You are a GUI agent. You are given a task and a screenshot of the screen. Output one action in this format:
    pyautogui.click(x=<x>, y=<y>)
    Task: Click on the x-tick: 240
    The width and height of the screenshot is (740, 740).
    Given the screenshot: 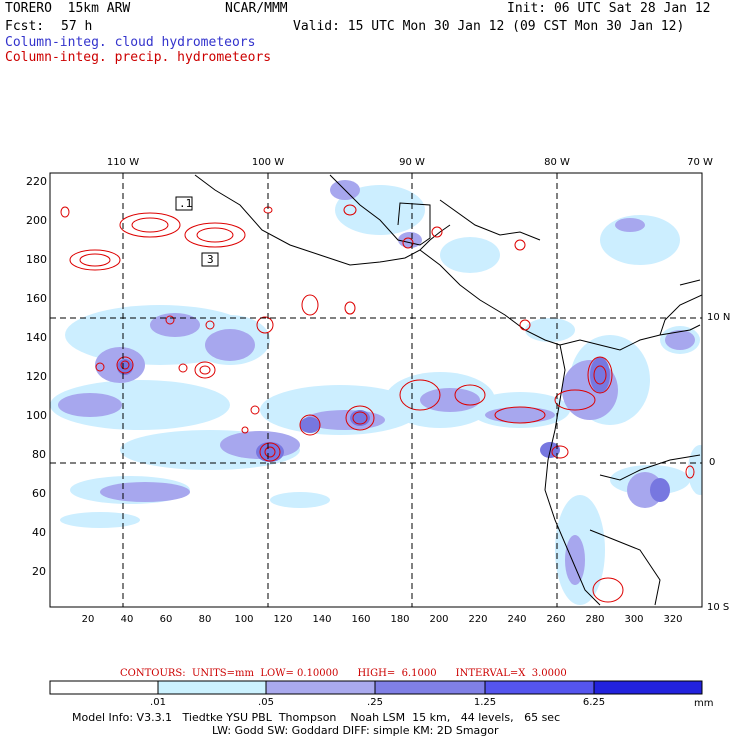 What is the action you would take?
    pyautogui.click(x=517, y=619)
    